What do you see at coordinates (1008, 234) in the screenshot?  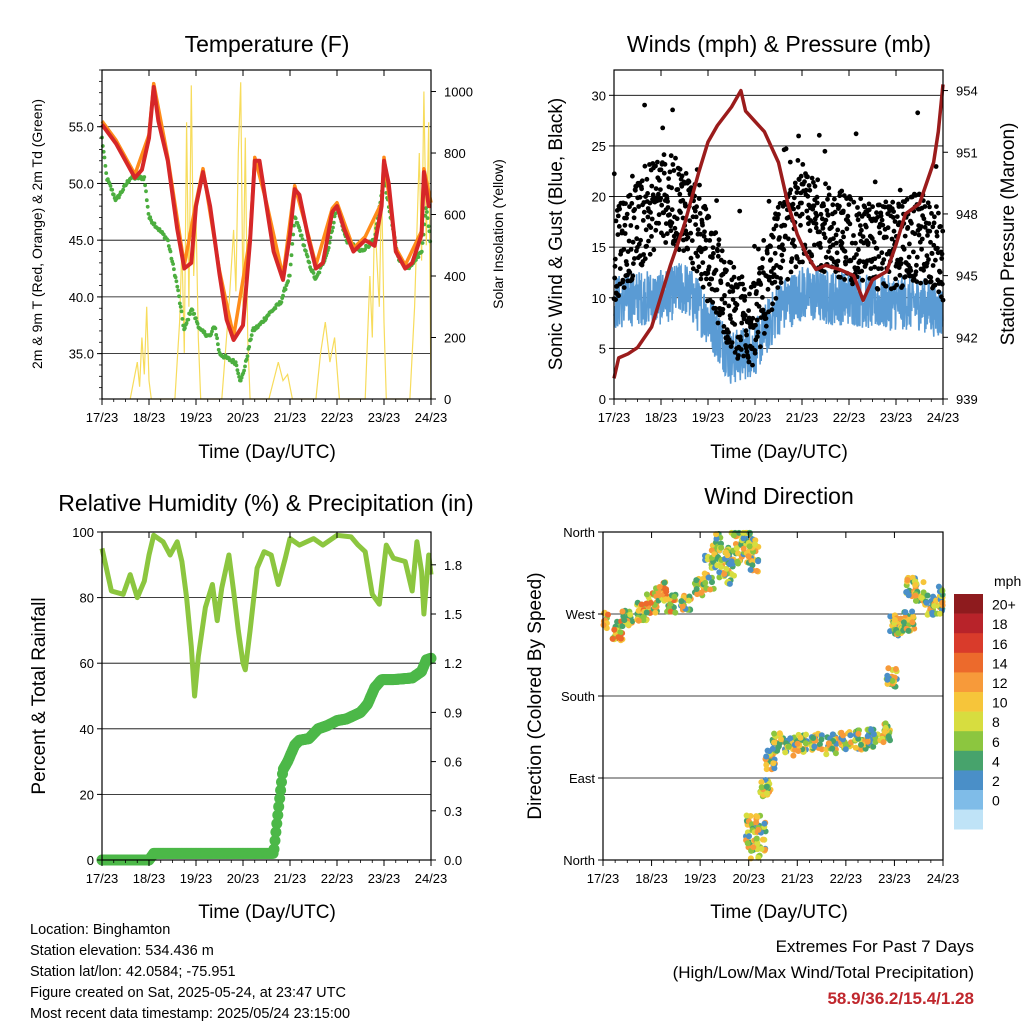 I see `winds-y2label: Station Pressure (Maroon)` at bounding box center [1008, 234].